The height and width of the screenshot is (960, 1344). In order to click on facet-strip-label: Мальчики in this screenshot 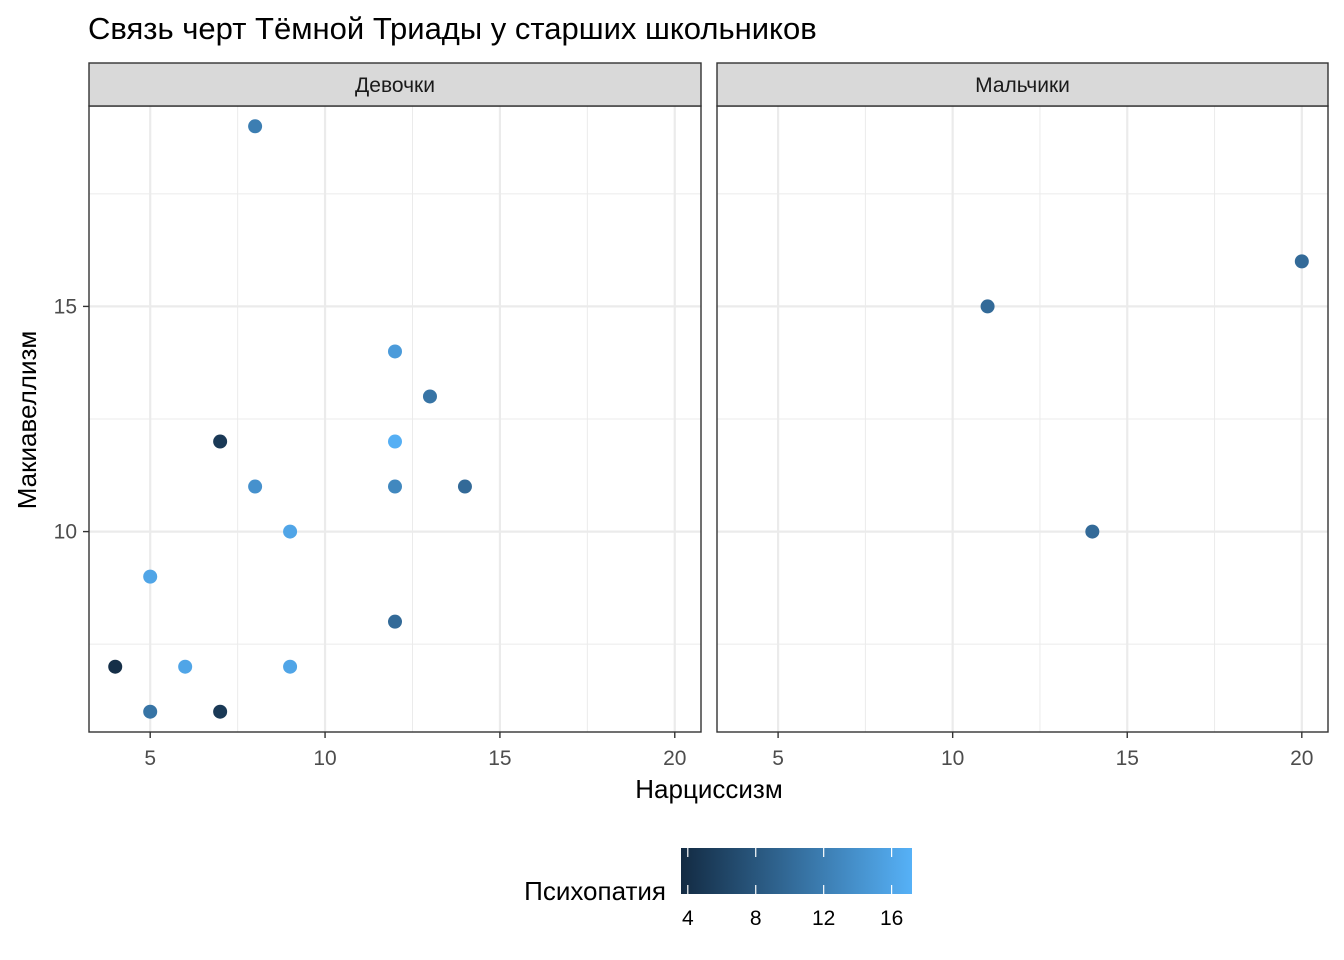, I will do `click(1022, 85)`.